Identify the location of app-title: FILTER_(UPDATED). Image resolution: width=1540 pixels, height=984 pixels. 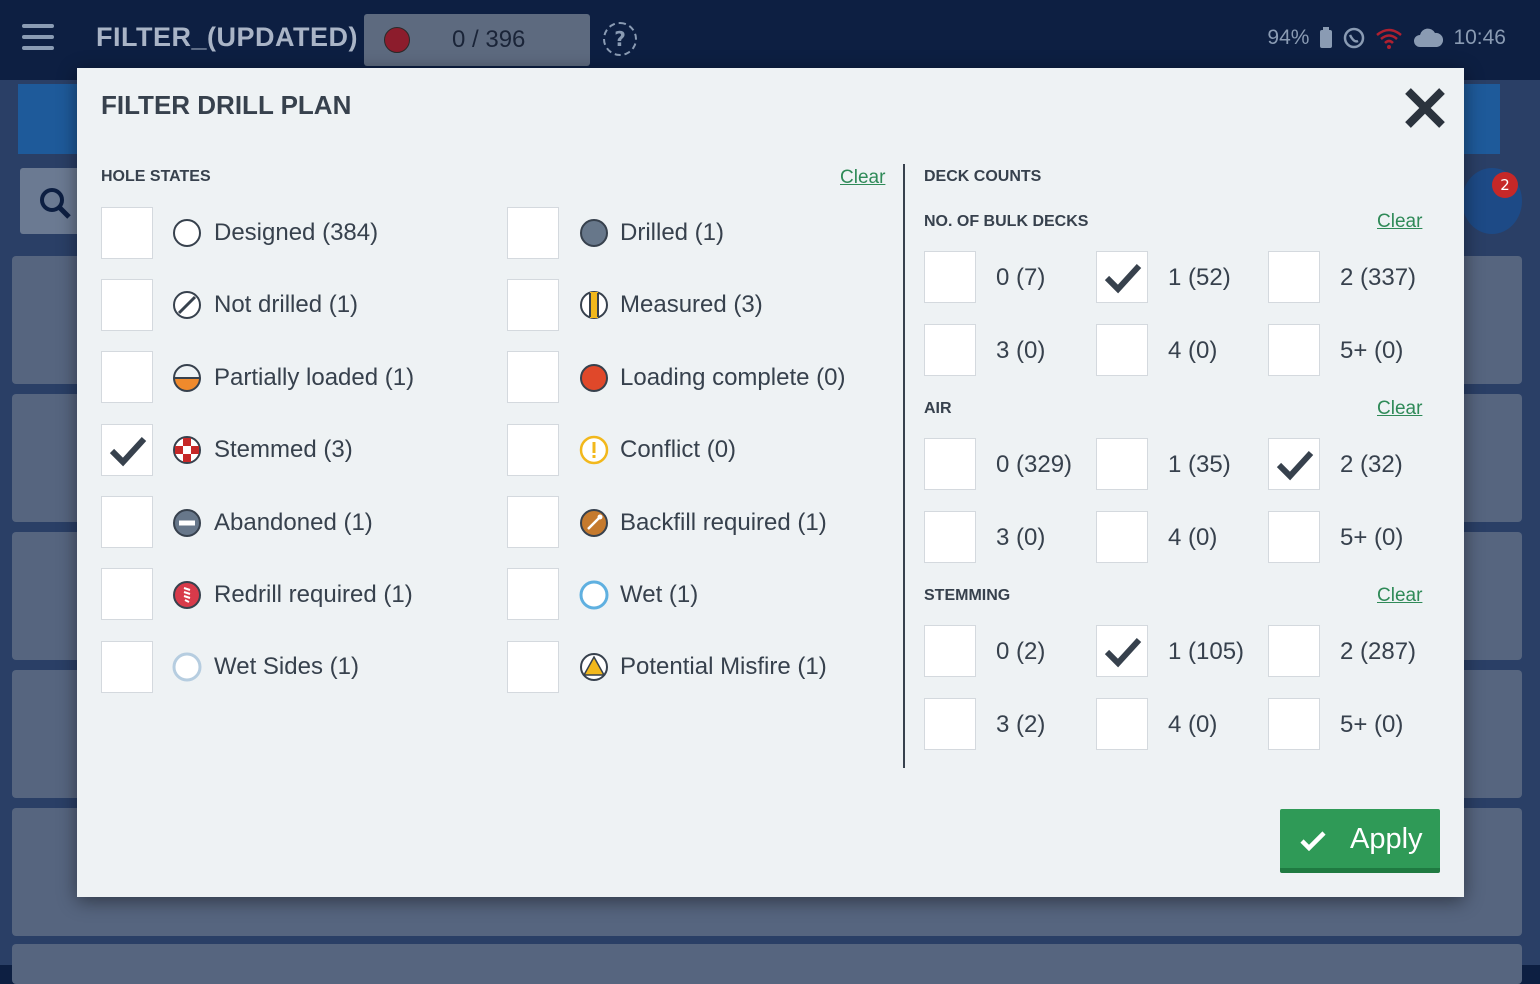
(227, 37).